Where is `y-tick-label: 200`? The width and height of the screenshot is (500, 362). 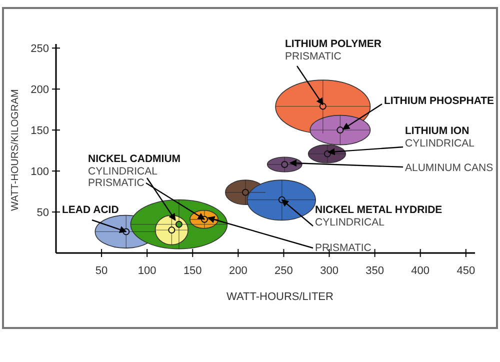 y-tick-label: 200 is located at coordinates (39, 90).